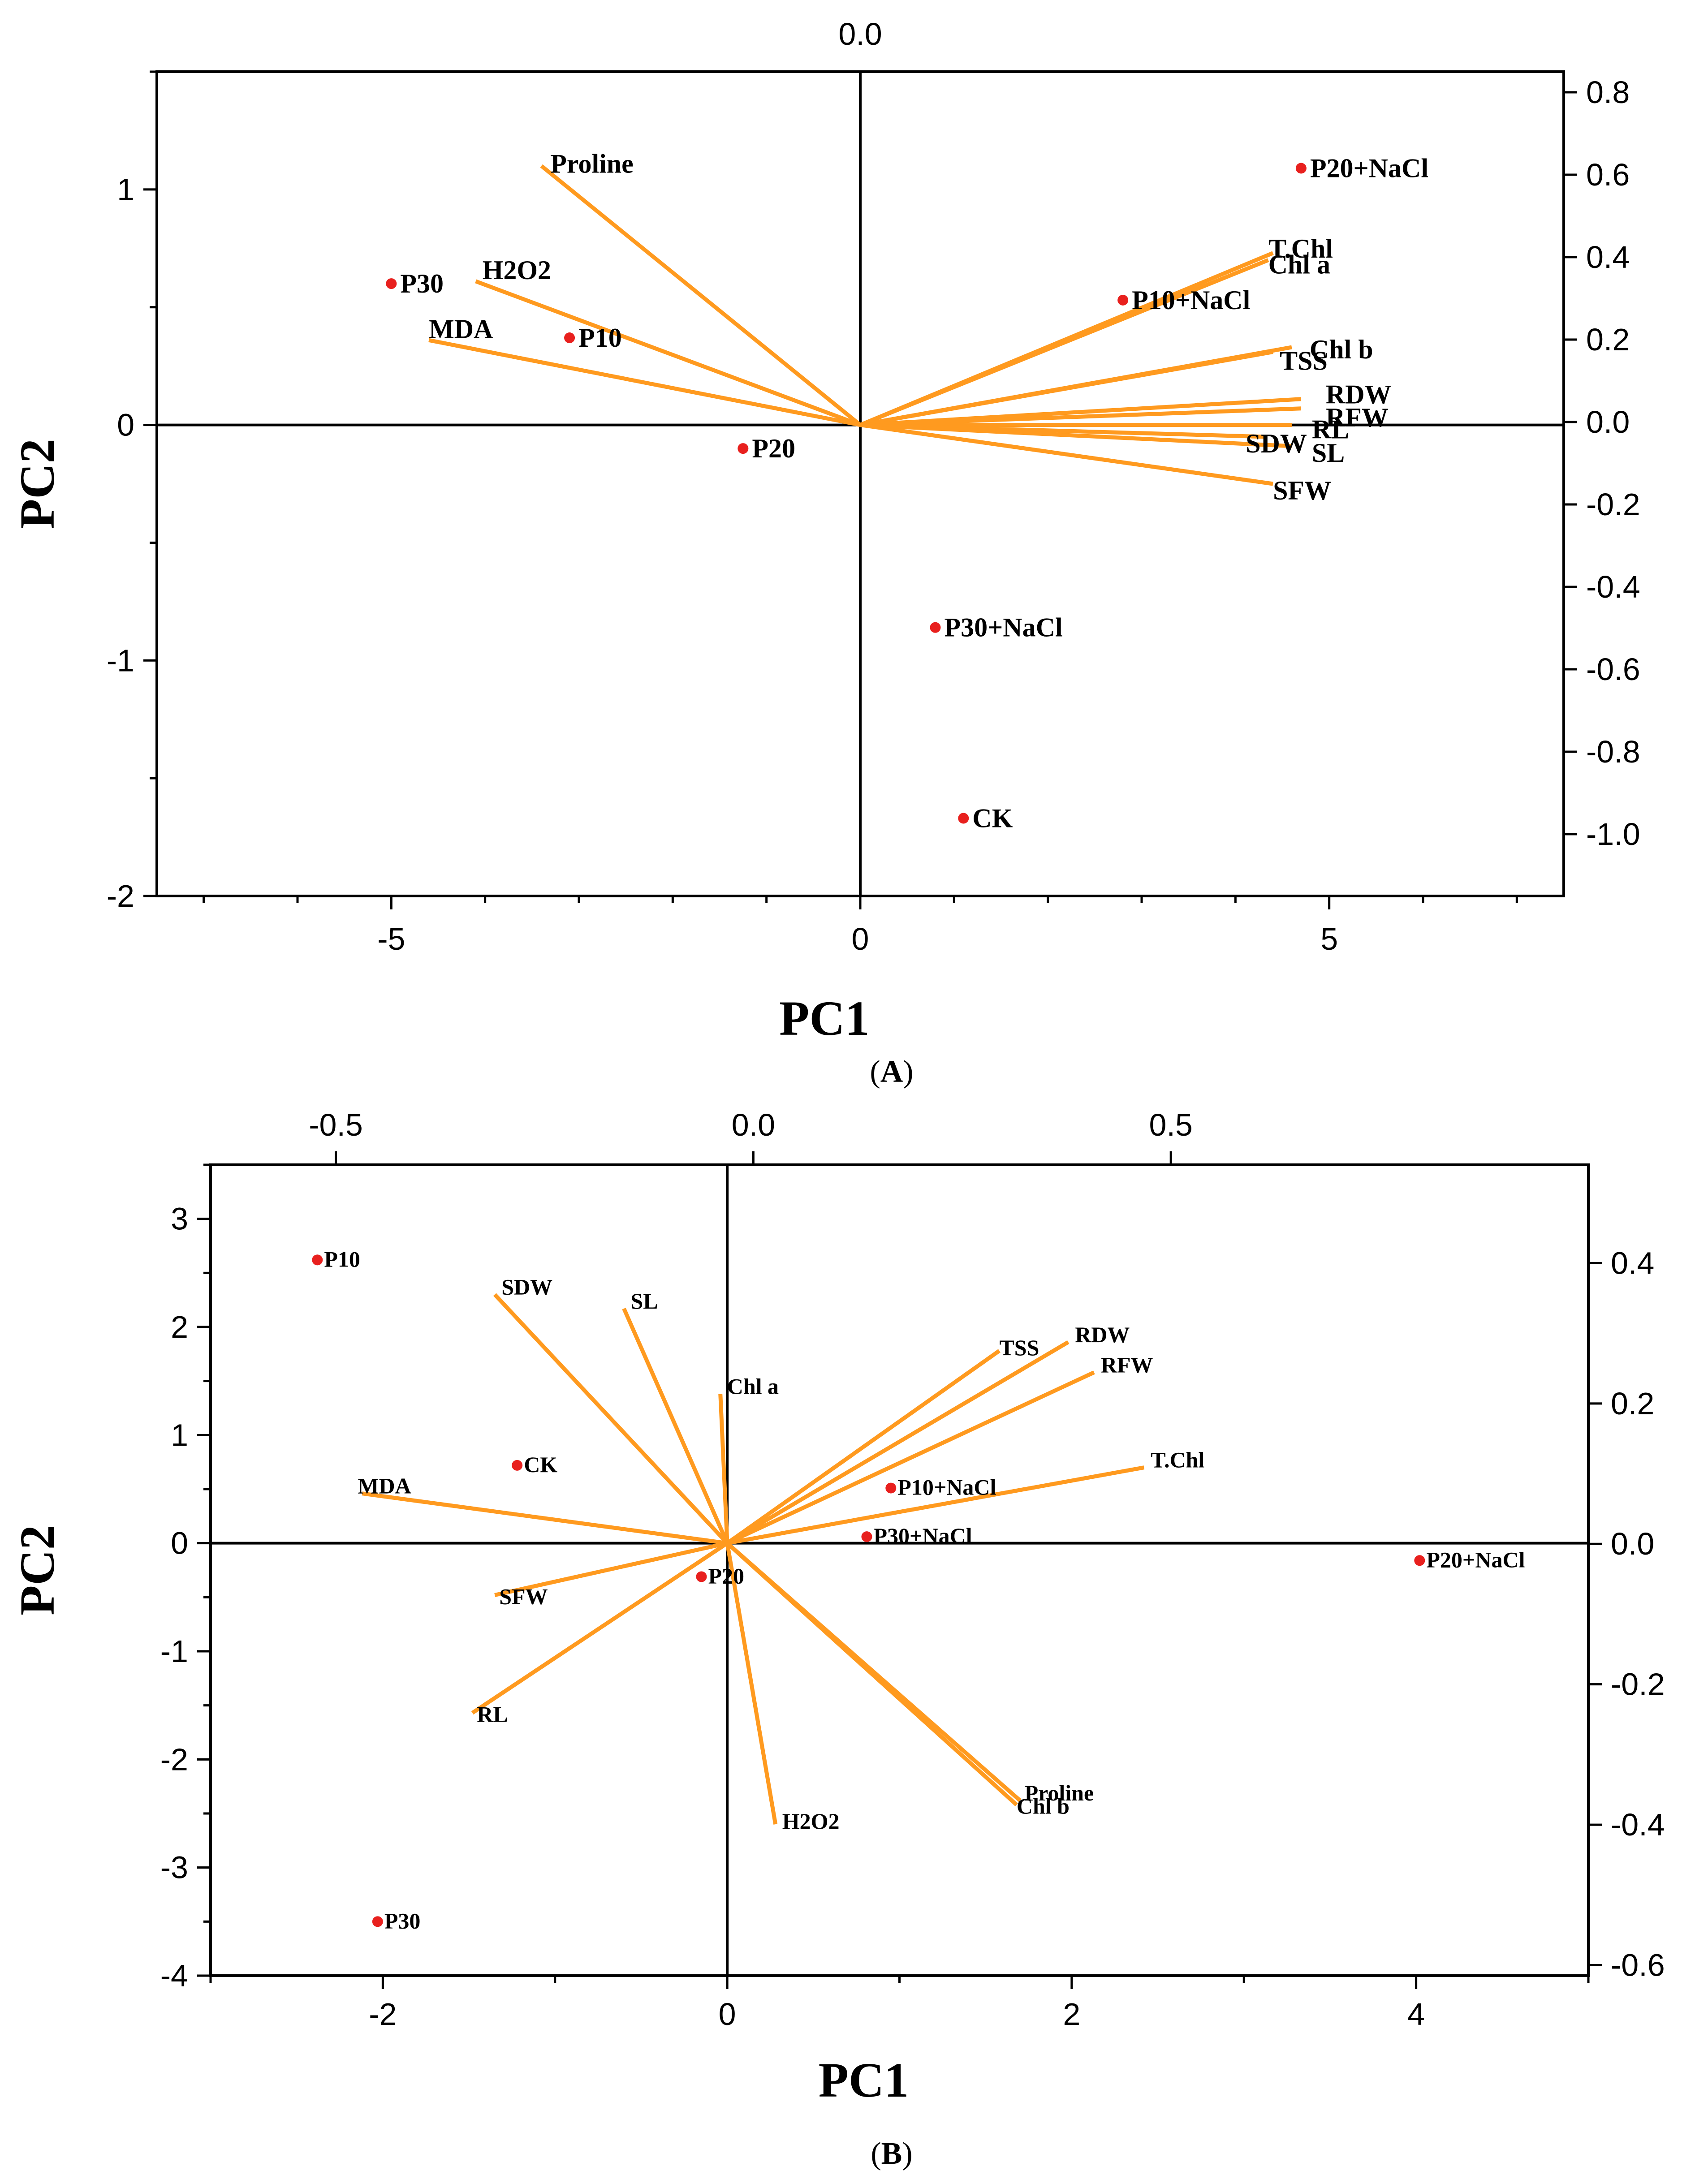 This screenshot has height=2175, width=1708. I want to click on y-tick-label: -1, so click(120, 660).